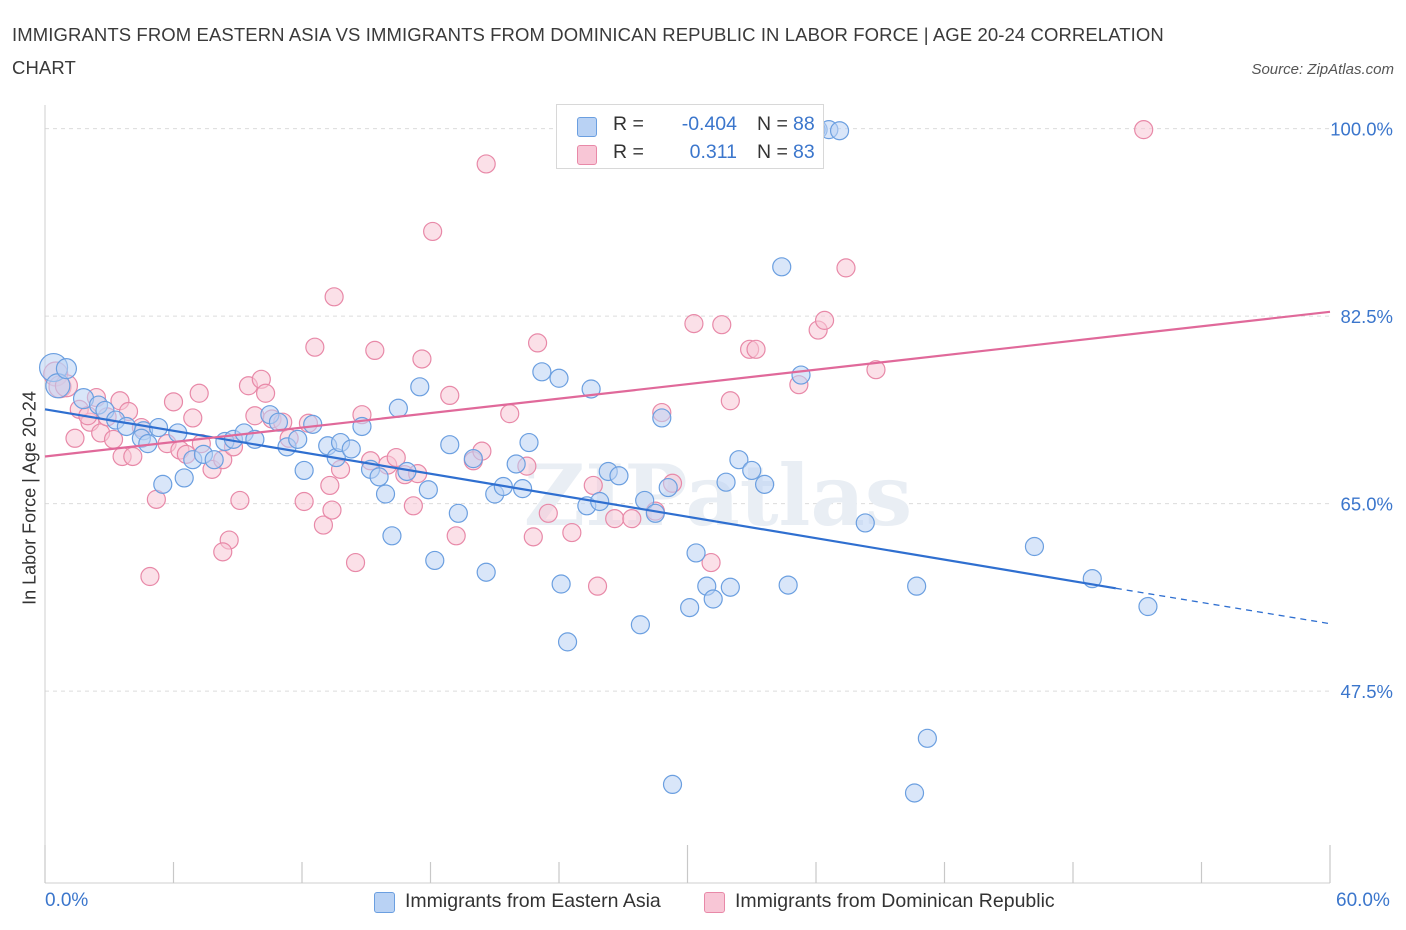 Image resolution: width=1406 pixels, height=930 pixels. What do you see at coordinates (533, 901) in the screenshot?
I see `legend-blue-label: Immigrants from Eastern Asia` at bounding box center [533, 901].